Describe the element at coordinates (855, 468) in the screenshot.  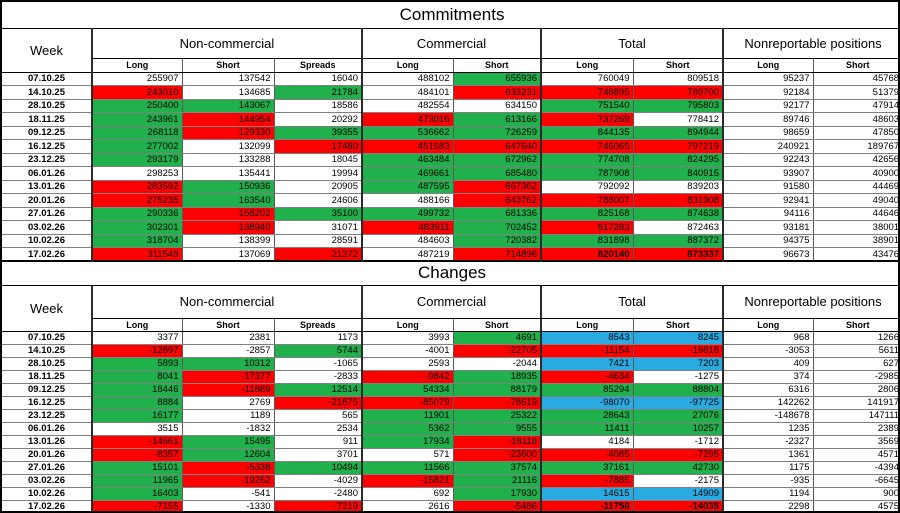
I see `value-cell: -4394` at that location.